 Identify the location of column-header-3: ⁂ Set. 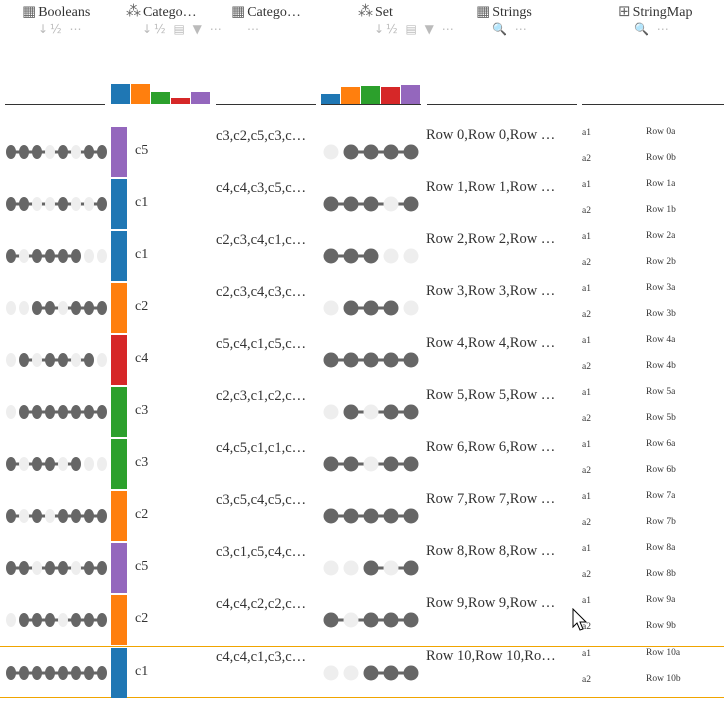
(375, 11).